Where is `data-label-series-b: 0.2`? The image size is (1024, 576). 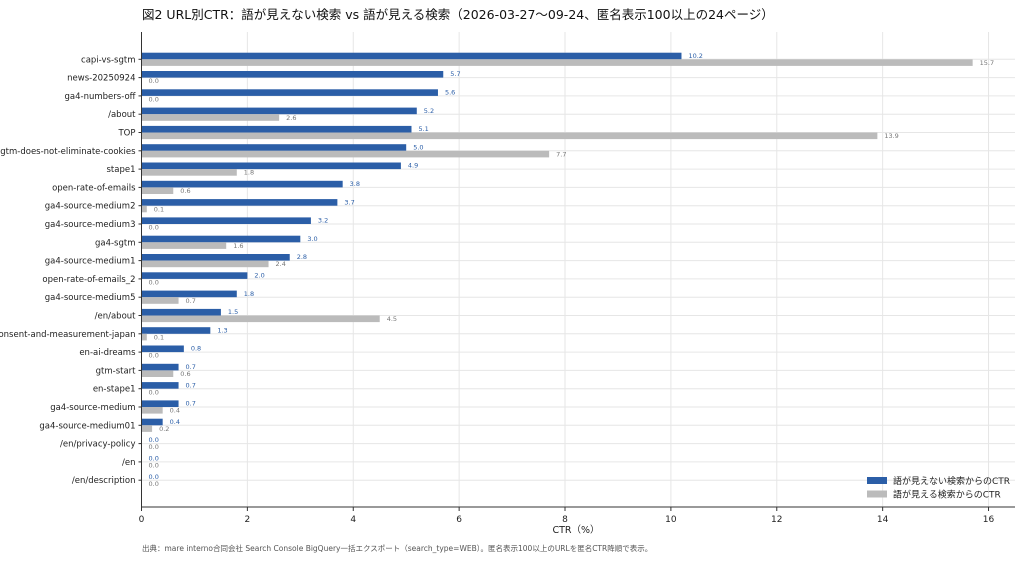 data-label-series-b: 0.2 is located at coordinates (164, 429).